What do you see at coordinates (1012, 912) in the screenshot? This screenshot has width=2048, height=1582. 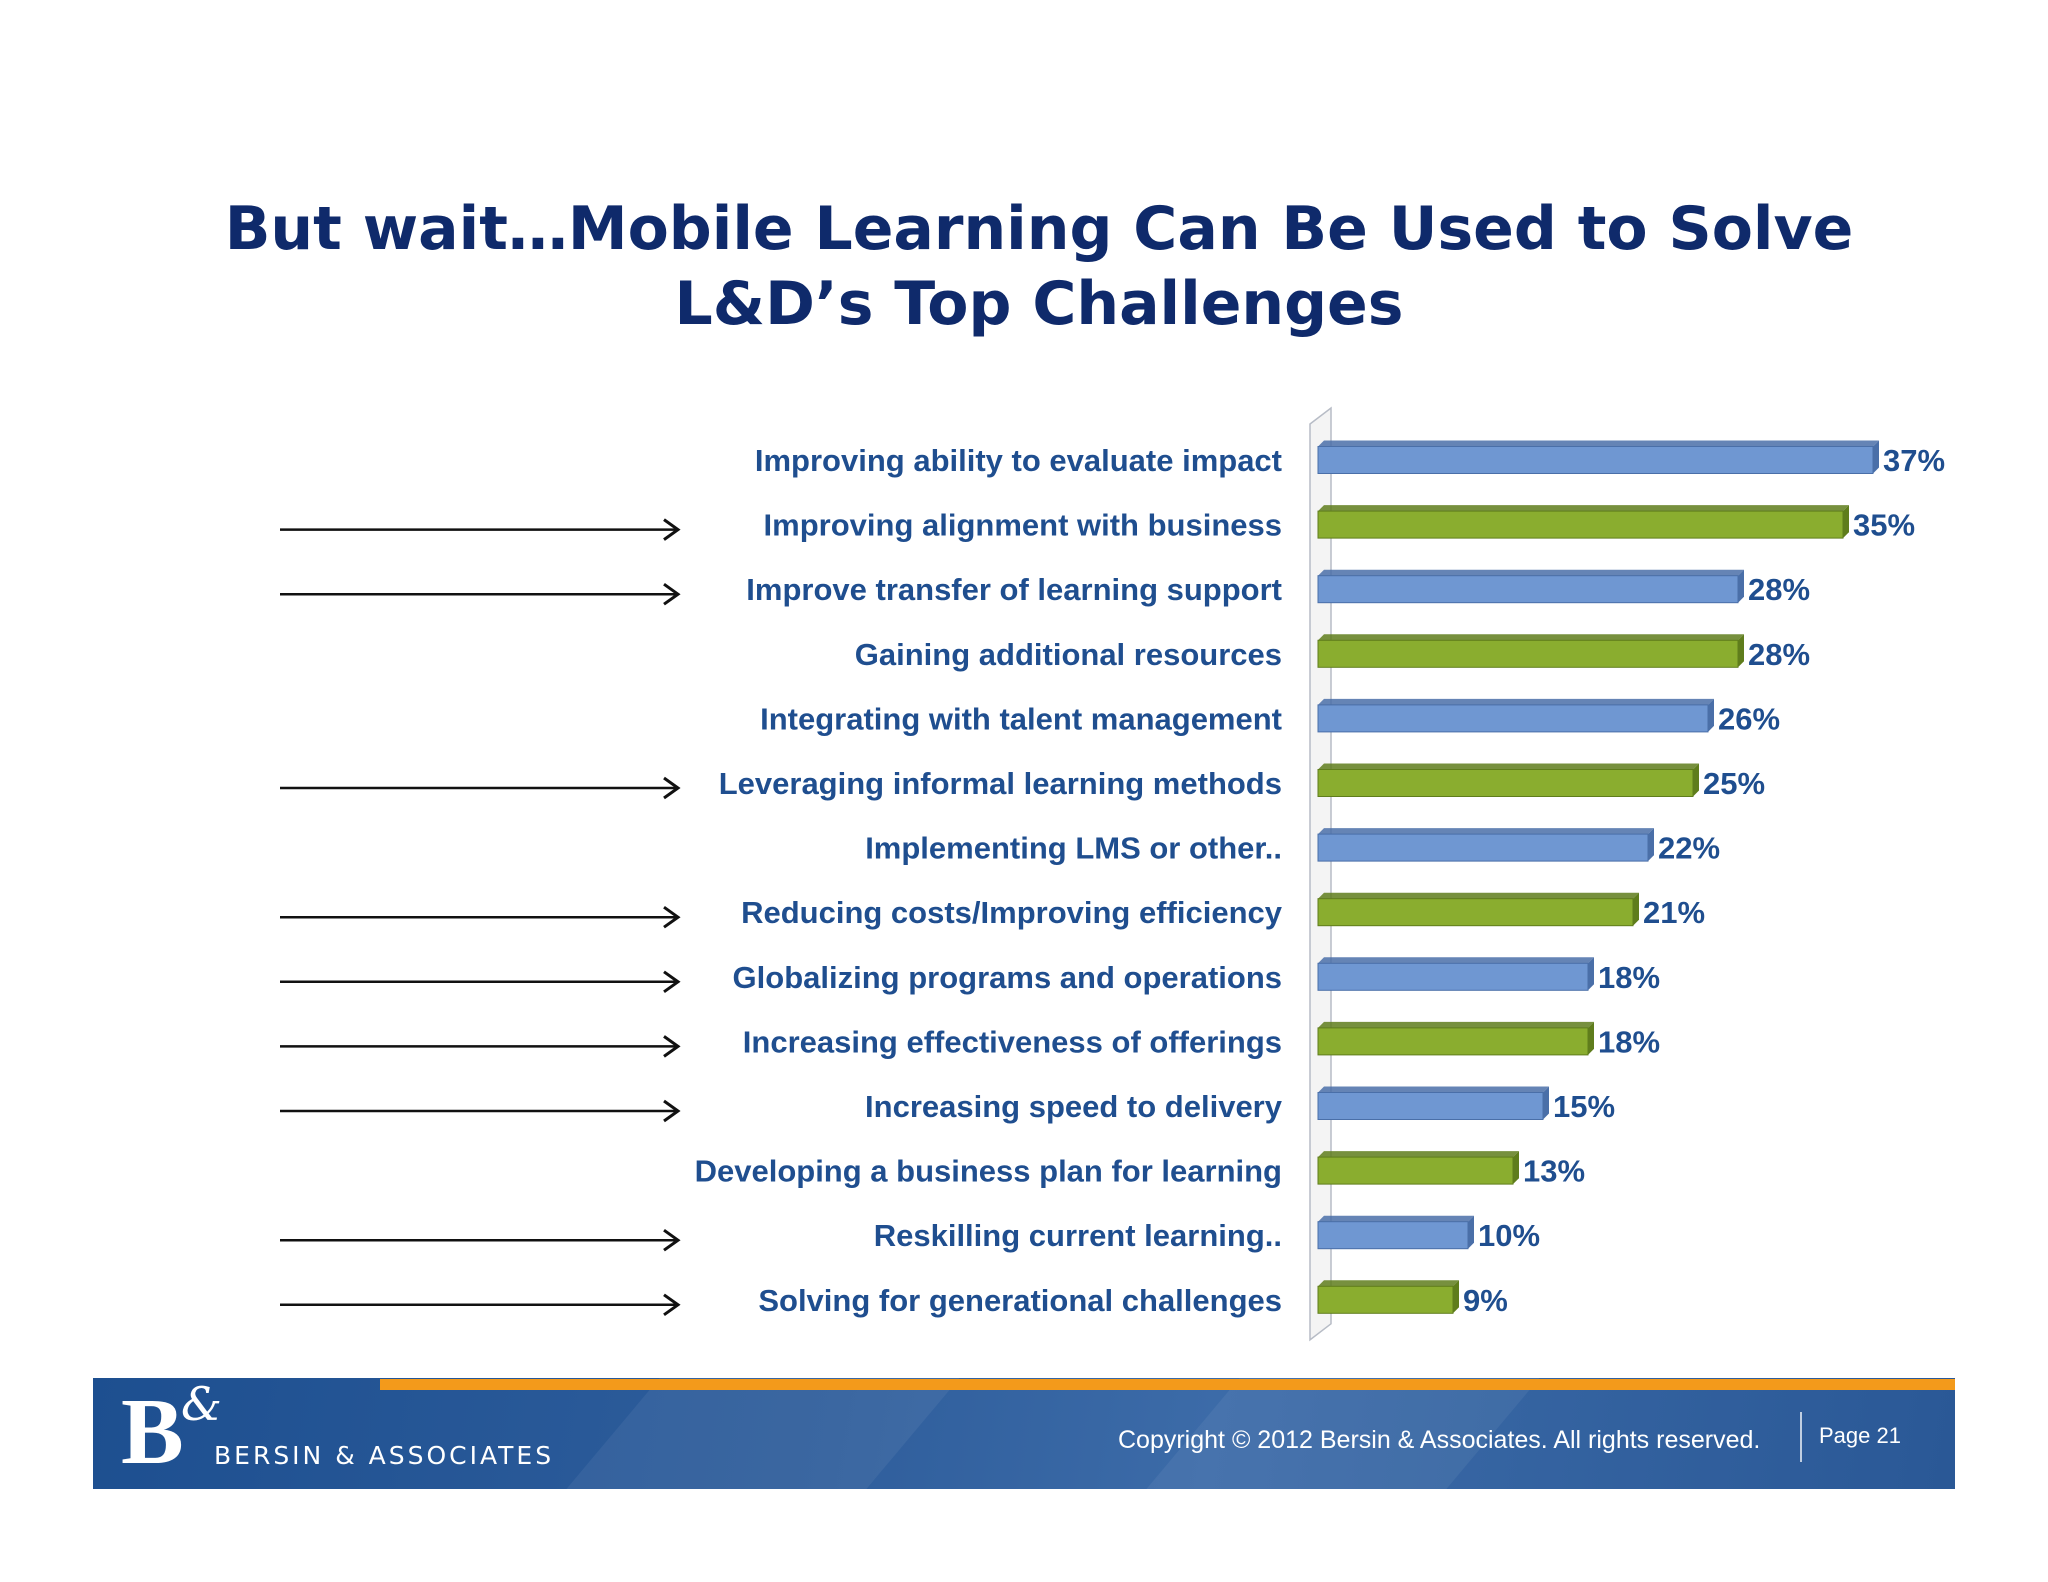 I see `category-label: Reducing costs/Improving efficiency` at bounding box center [1012, 912].